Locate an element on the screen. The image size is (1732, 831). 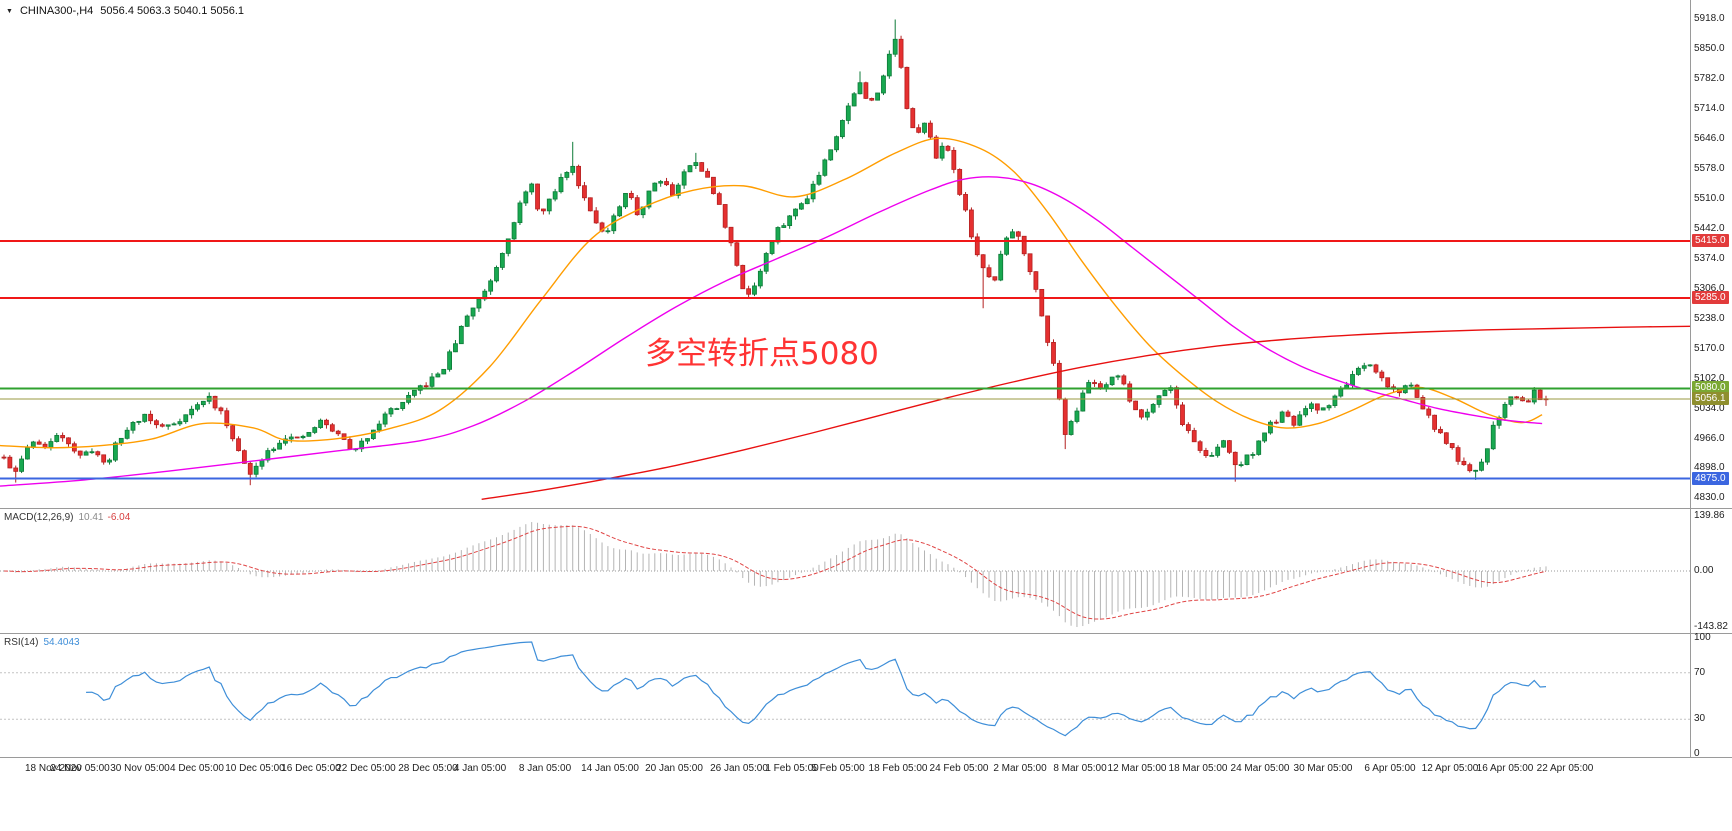
symbol-period-label: CHINA300-,H4 is located at coordinates (56, 11).